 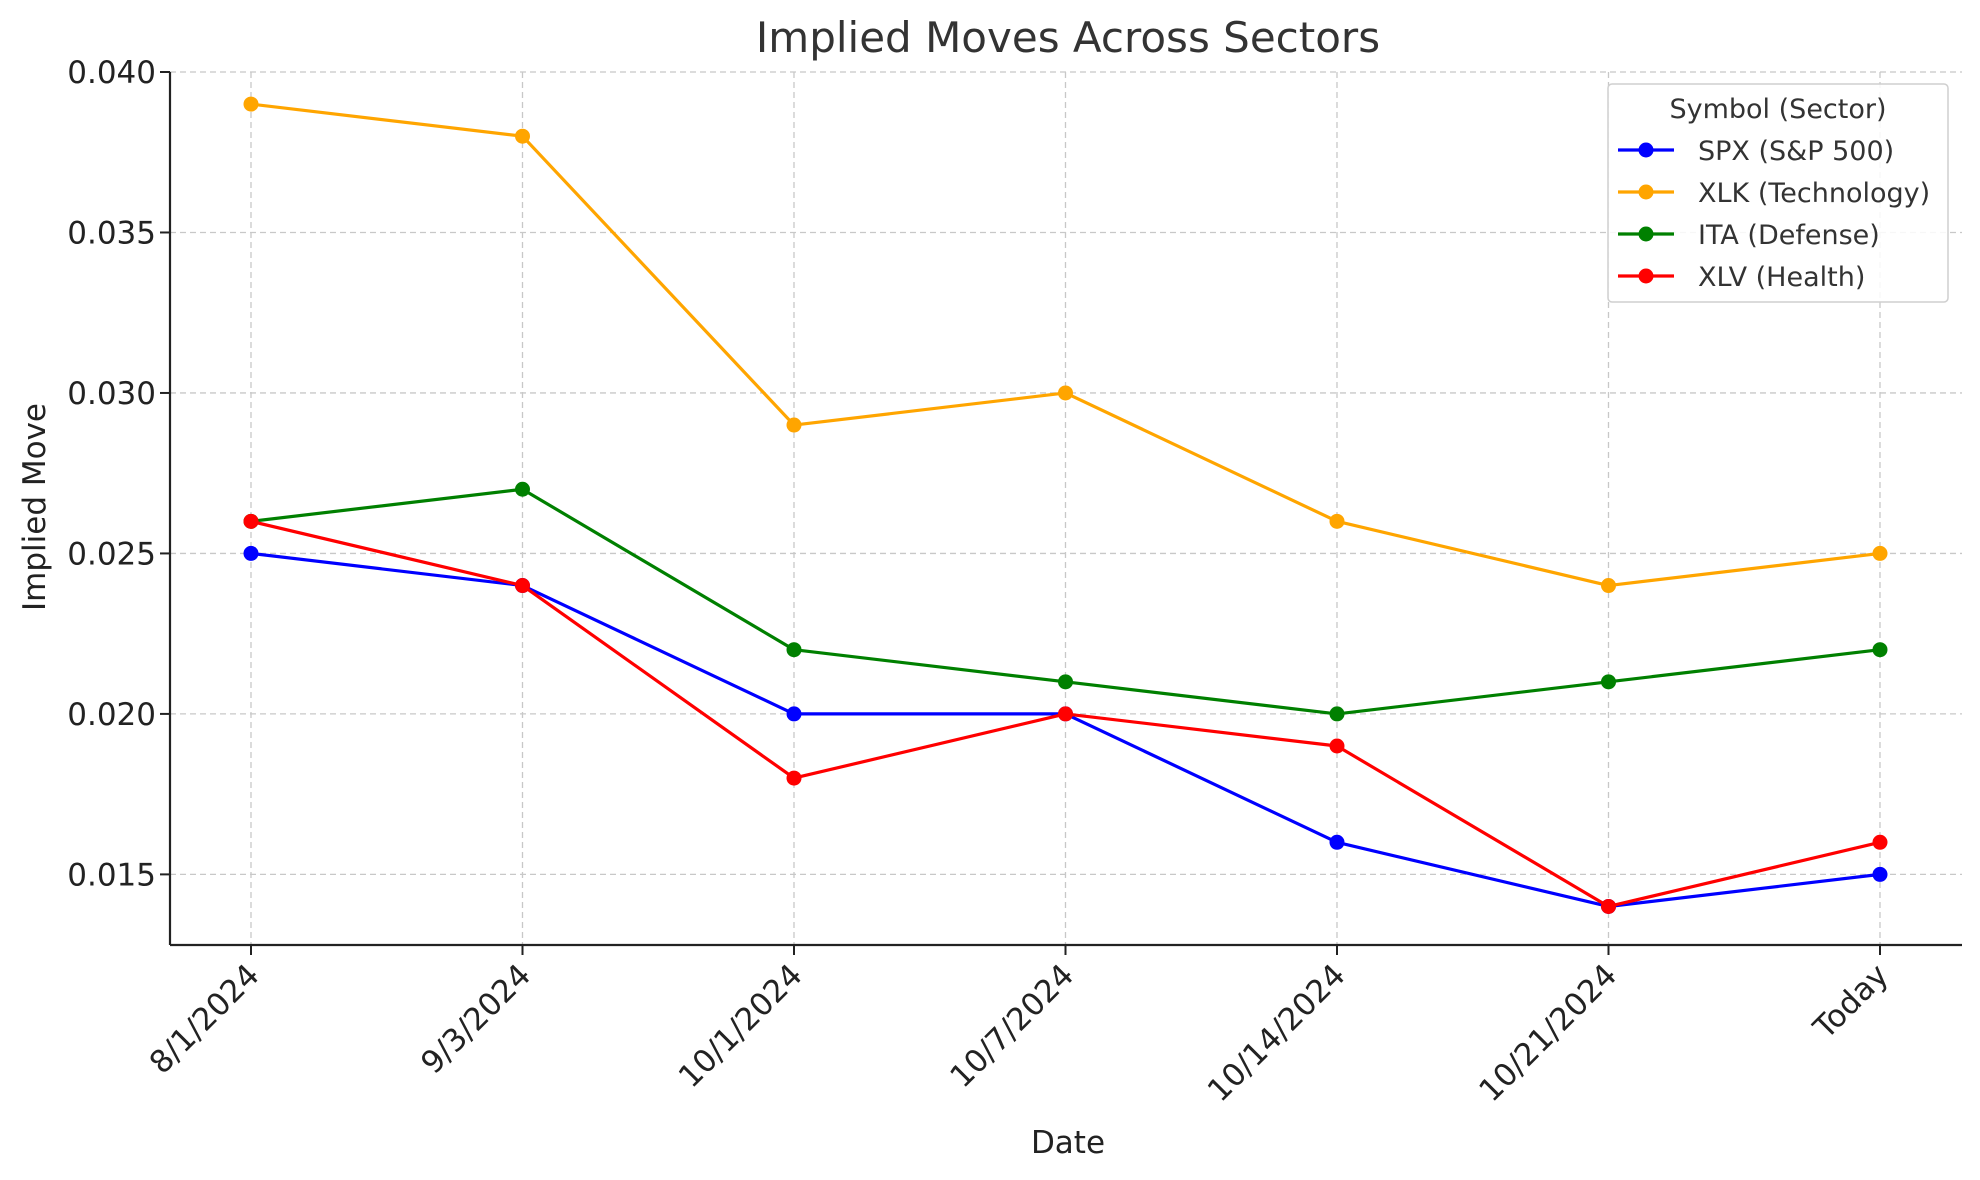 I want to click on legend-label: SPX (S&P 500), so click(x=1796, y=151).